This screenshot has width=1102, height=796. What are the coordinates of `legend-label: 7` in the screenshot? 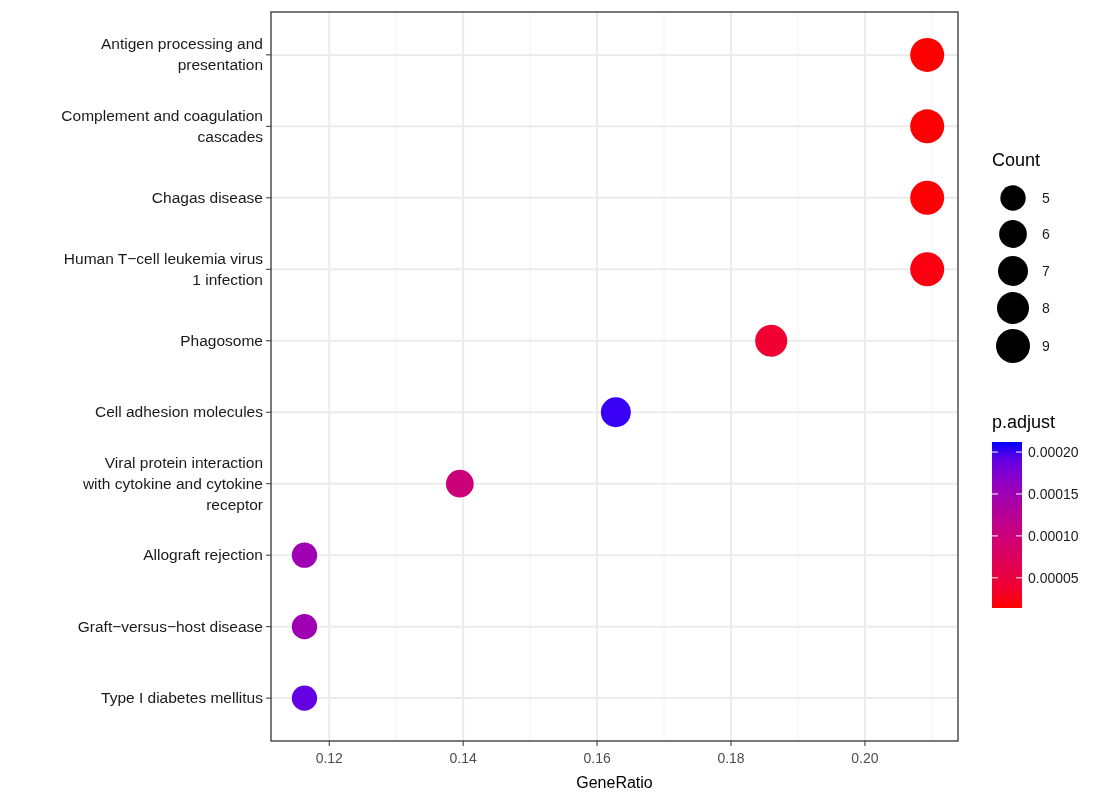 It's located at (1046, 271).